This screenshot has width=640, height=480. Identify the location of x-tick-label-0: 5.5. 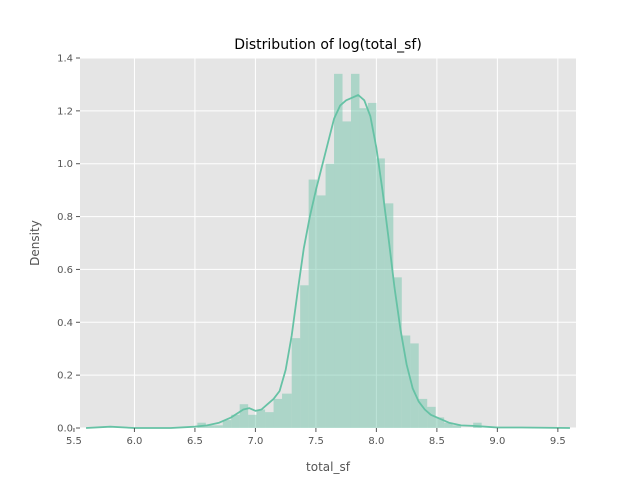
(74, 441).